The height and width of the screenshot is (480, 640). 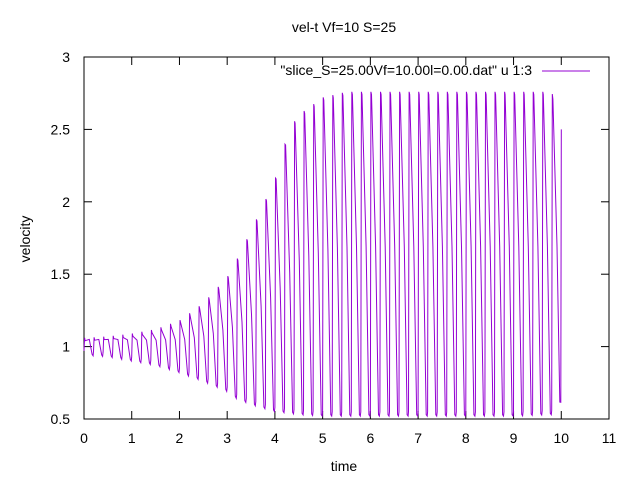 I want to click on y-tick-label: 2, so click(x=66, y=202).